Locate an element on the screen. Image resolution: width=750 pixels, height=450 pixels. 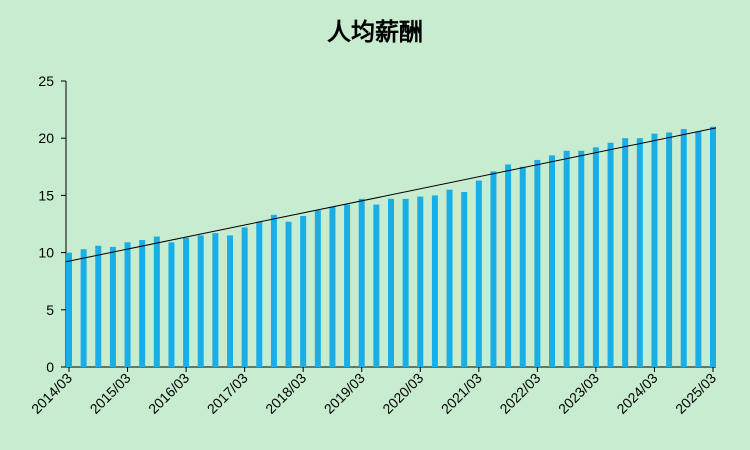
y-tick-label: 25 is located at coordinates (46, 81).